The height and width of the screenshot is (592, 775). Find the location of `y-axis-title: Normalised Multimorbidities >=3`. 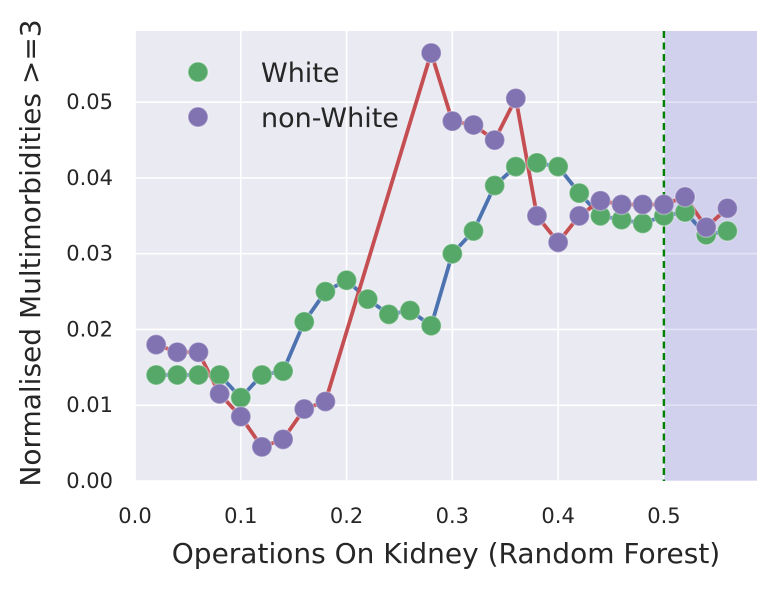

y-axis-title: Normalised Multimorbidities >=3 is located at coordinates (30, 252).